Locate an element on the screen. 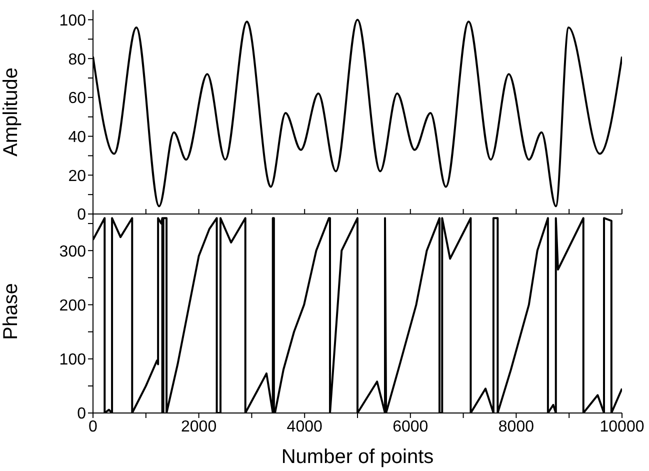 The image size is (649, 471). x-tick-label: 4000 is located at coordinates (304, 427).